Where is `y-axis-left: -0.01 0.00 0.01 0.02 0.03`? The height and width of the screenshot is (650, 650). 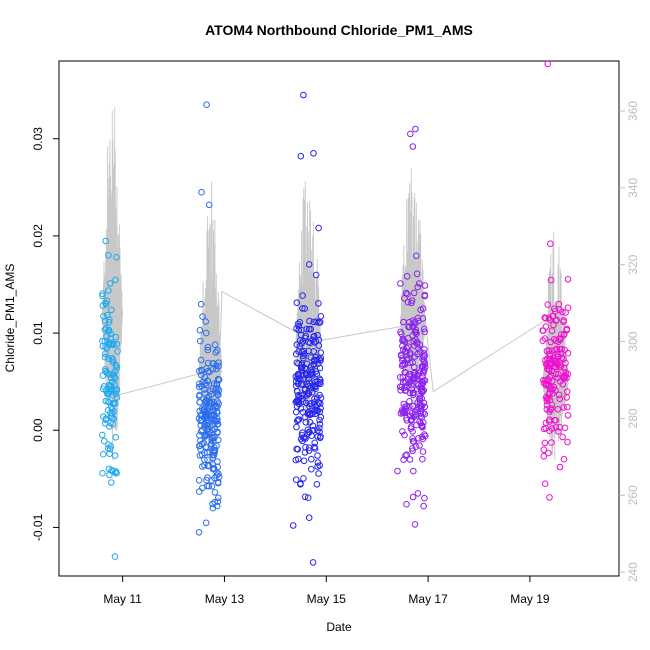
y-axis-left: -0.01 0.00 0.01 0.02 0.03 is located at coordinates (45, 334).